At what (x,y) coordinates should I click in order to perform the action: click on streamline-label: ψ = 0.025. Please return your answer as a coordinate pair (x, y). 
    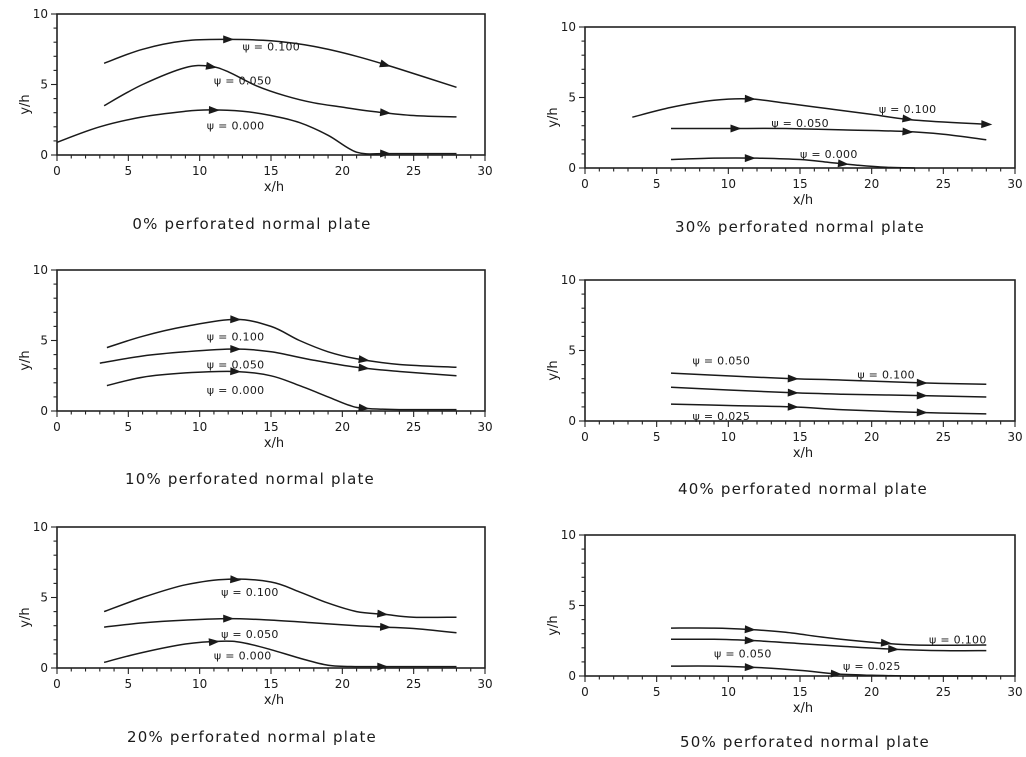
    Looking at the image, I should click on (872, 666).